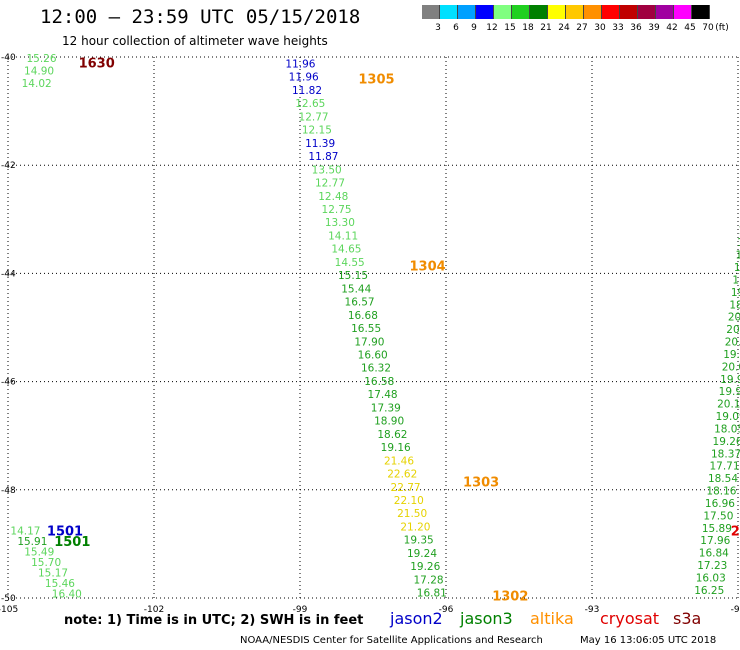  Describe the element at coordinates (438, 28) in the screenshot. I see `colorbar-label: 3` at that location.